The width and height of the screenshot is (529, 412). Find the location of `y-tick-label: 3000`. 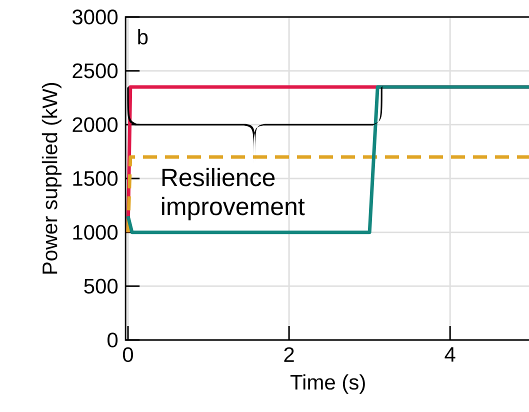

y-tick-label: 3000 is located at coordinates (95, 17).